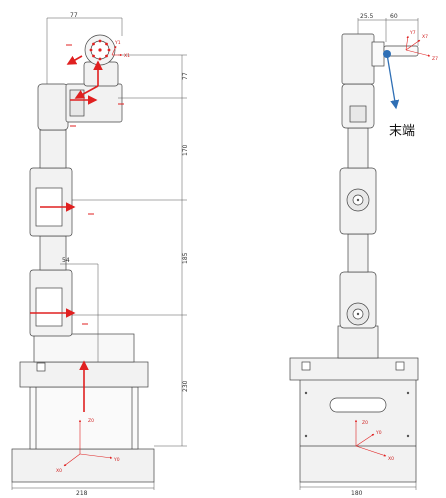  Describe the element at coordinates (66, 260) in the screenshot. I see `left-dim-4: 54` at that location.